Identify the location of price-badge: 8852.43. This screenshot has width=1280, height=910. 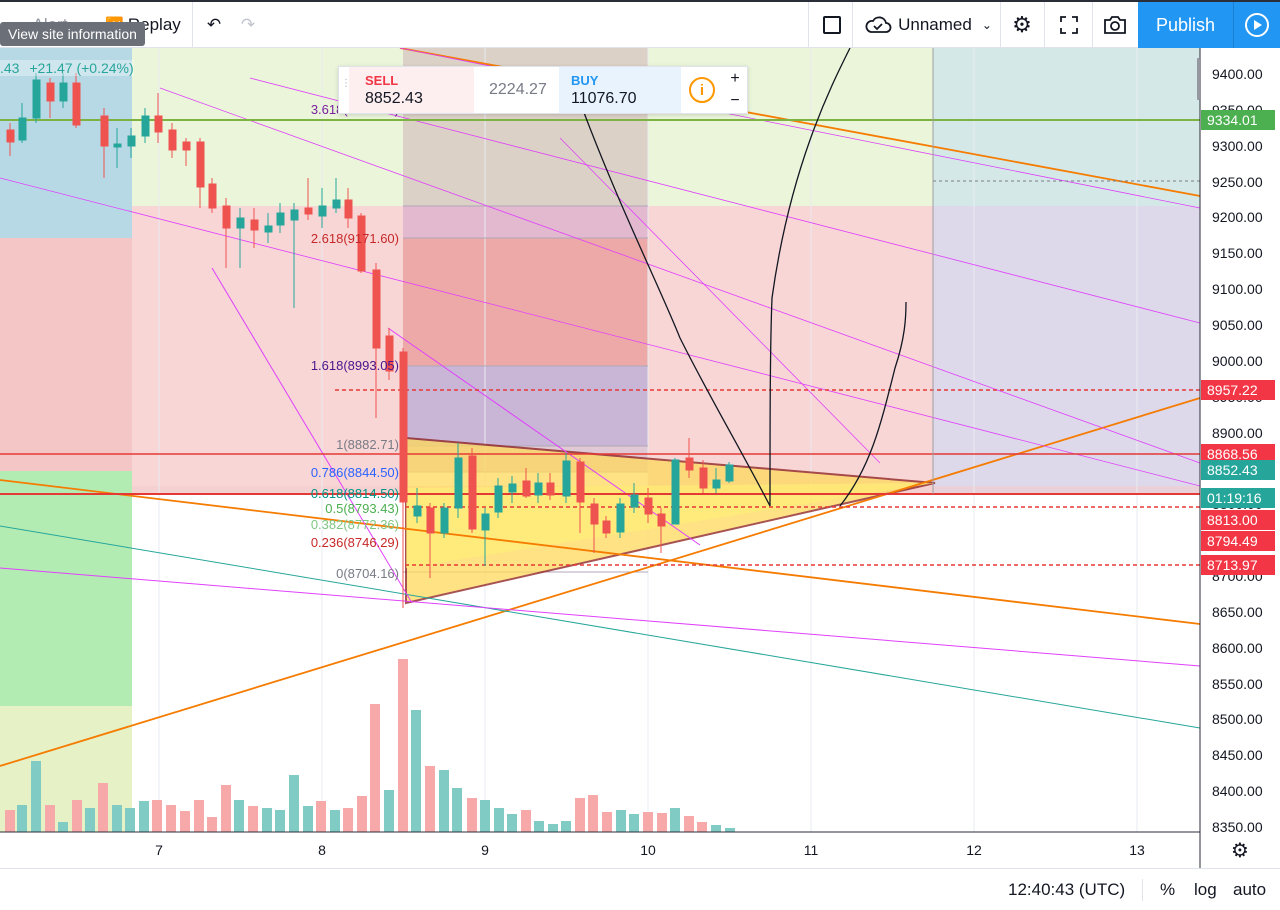
(1238, 470).